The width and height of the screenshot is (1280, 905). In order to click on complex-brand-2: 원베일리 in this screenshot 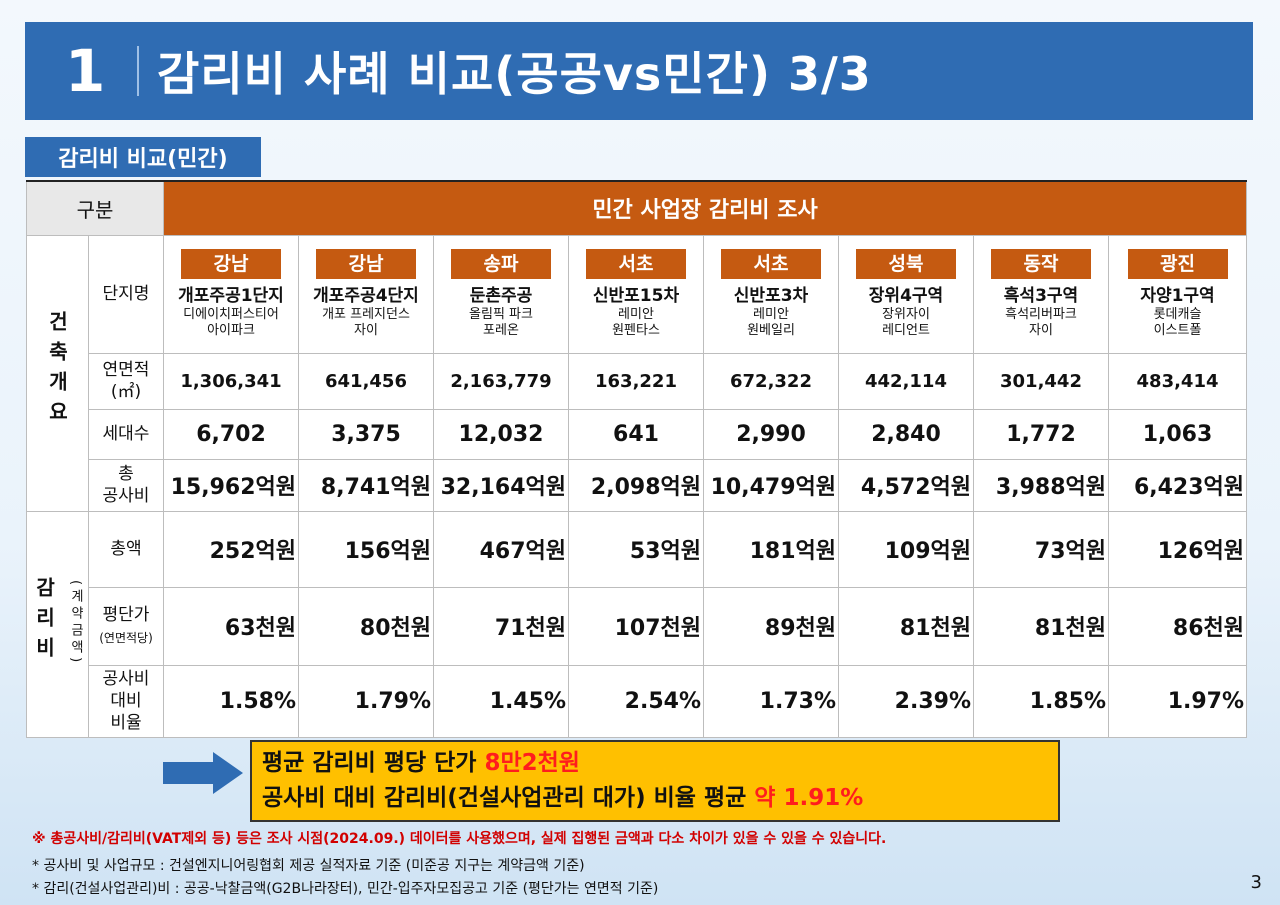, I will do `click(771, 330)`.